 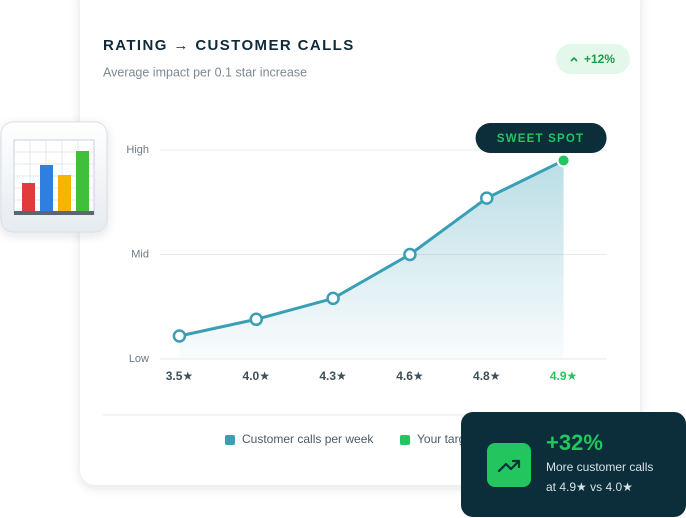 I want to click on callout-card: +32% More customer calls at 4.9★ vs 4.0★, so click(x=573, y=464).